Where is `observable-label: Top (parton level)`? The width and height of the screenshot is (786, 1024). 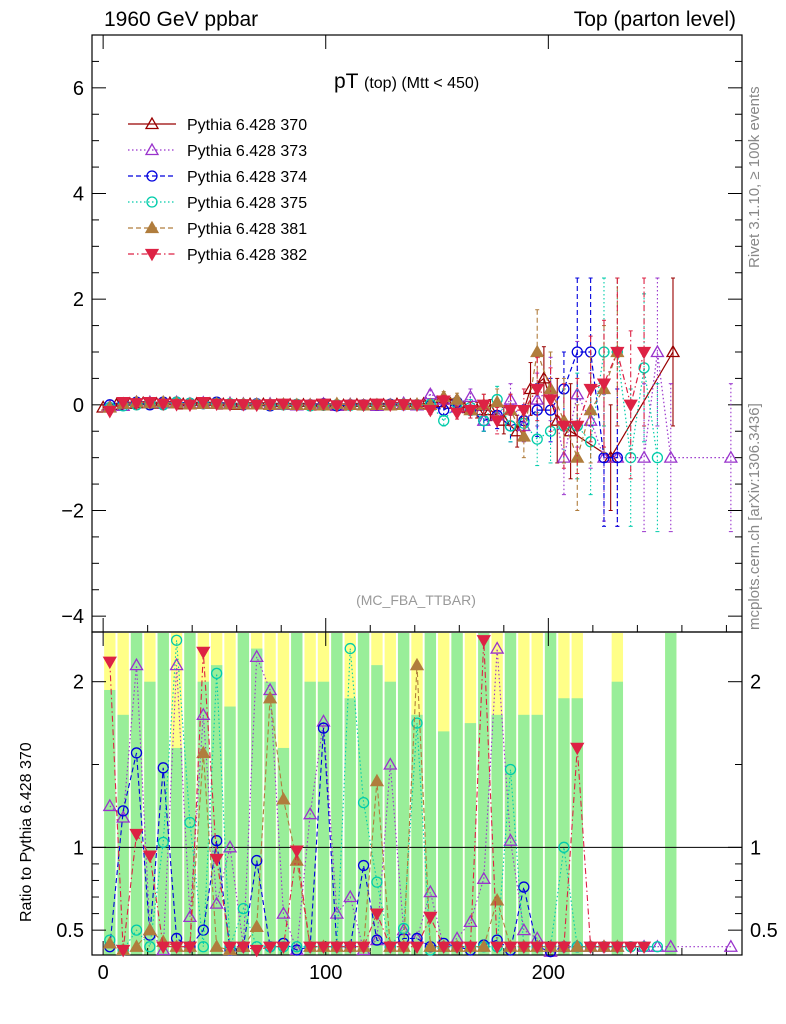
observable-label: Top (parton level) is located at coordinates (654, 19).